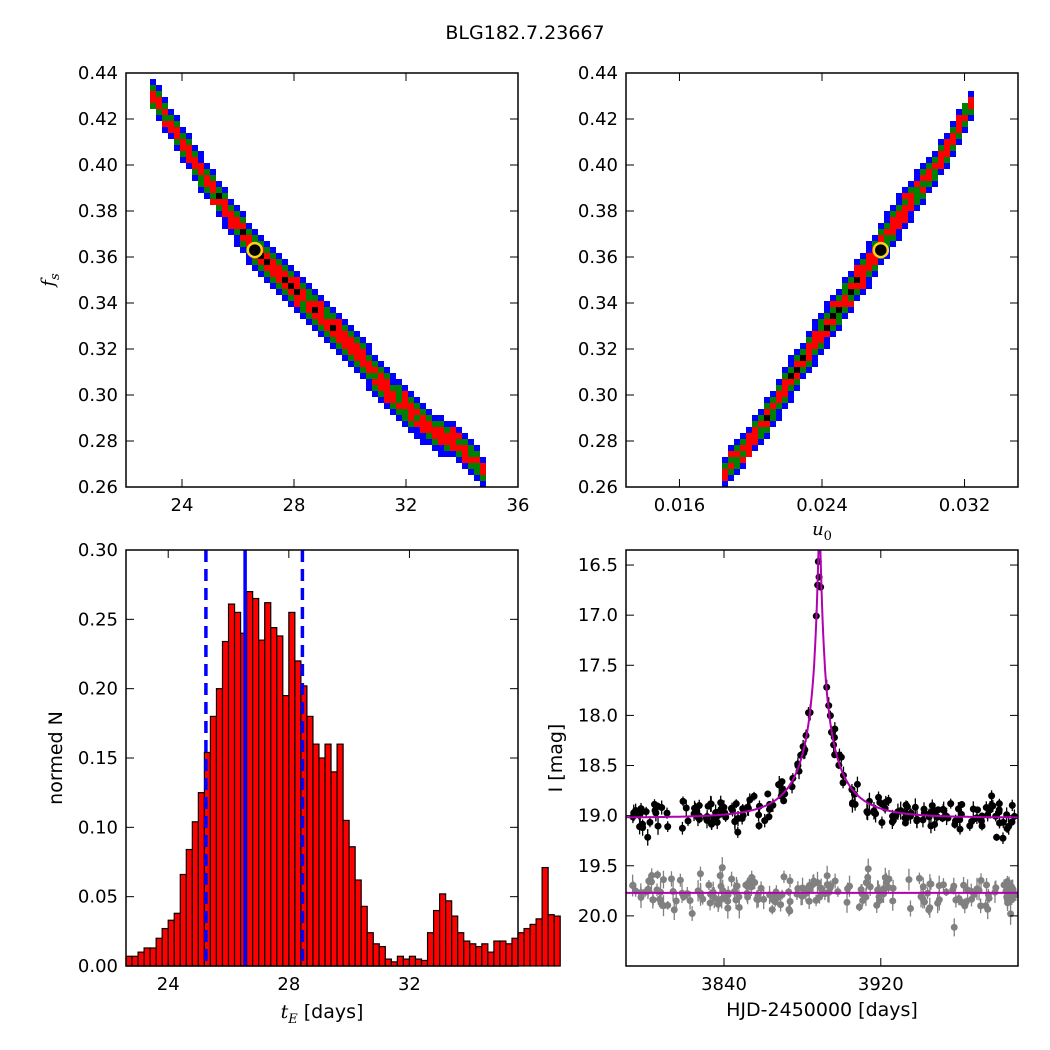  What do you see at coordinates (848, 289) in the screenshot?
I see `fs-u0-panel-cells` at bounding box center [848, 289].